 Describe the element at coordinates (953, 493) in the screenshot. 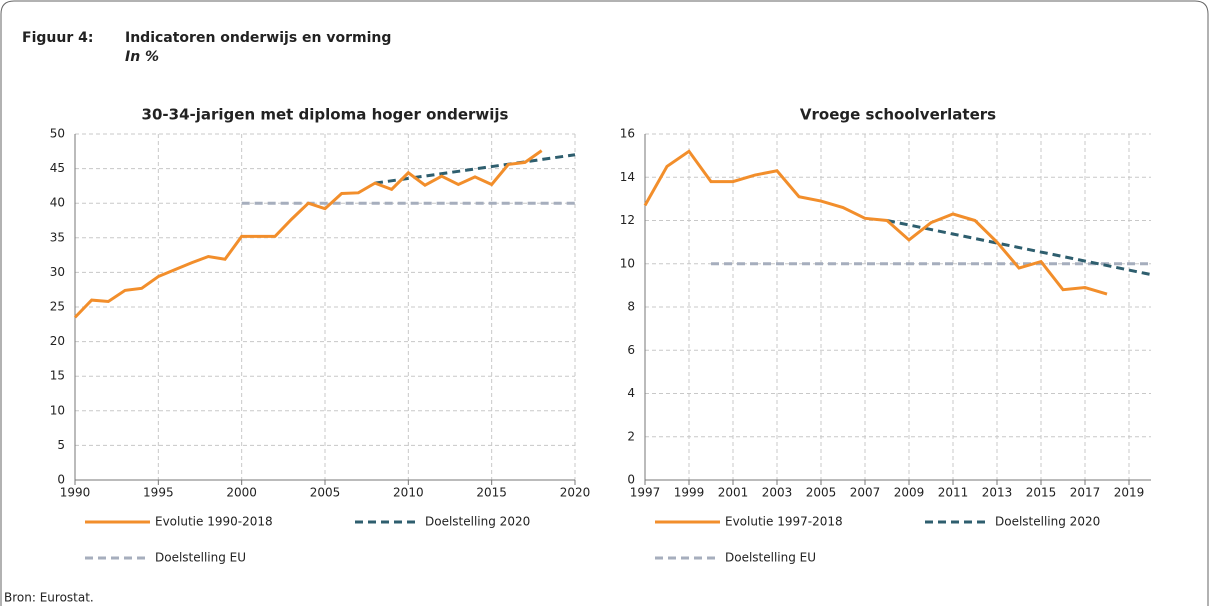

I see `x-tick-label: 2011` at that location.